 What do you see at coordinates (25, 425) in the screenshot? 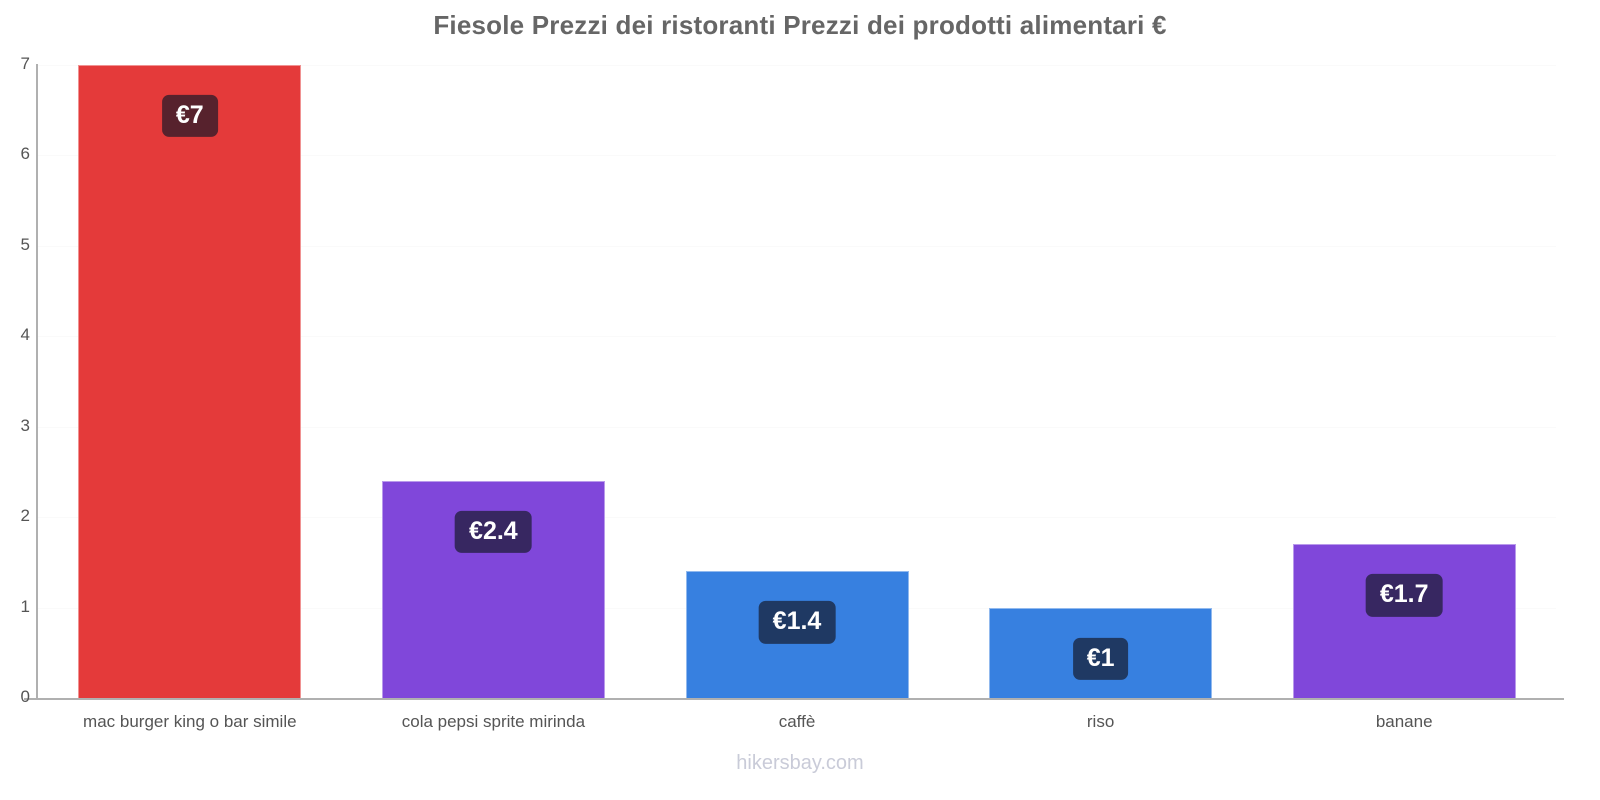
I see `y-tick-label: 3` at bounding box center [25, 425].